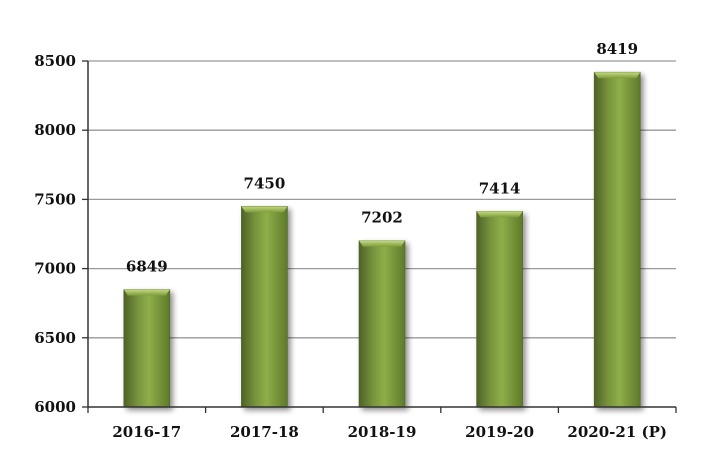  Describe the element at coordinates (617, 49) in the screenshot. I see `data-label: 8419` at that location.